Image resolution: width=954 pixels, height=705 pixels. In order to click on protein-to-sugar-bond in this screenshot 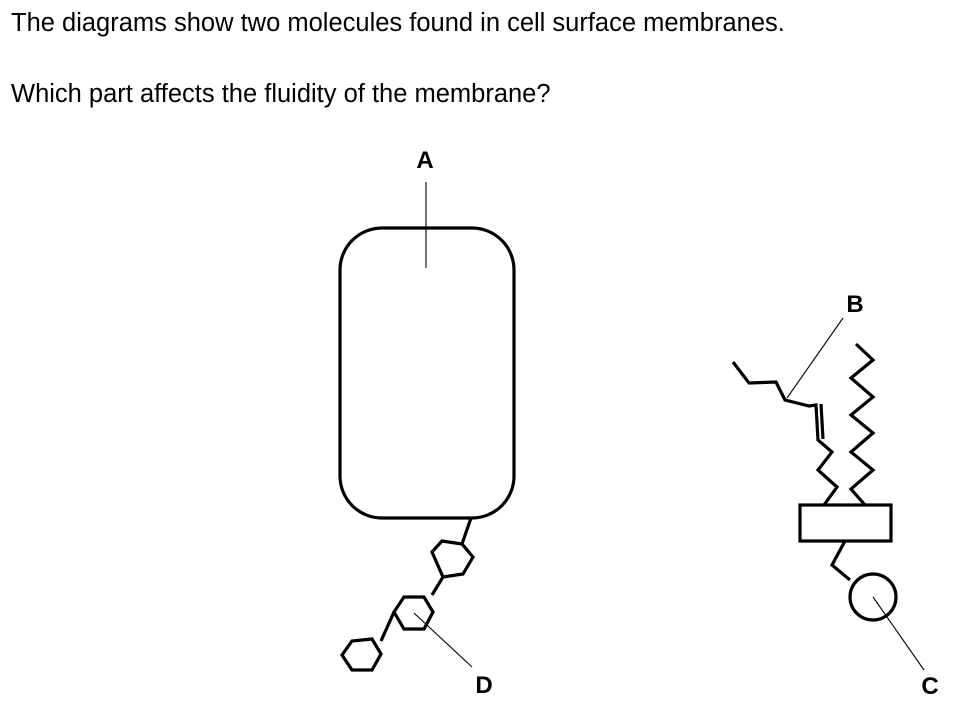, I will do `click(466, 531)`.